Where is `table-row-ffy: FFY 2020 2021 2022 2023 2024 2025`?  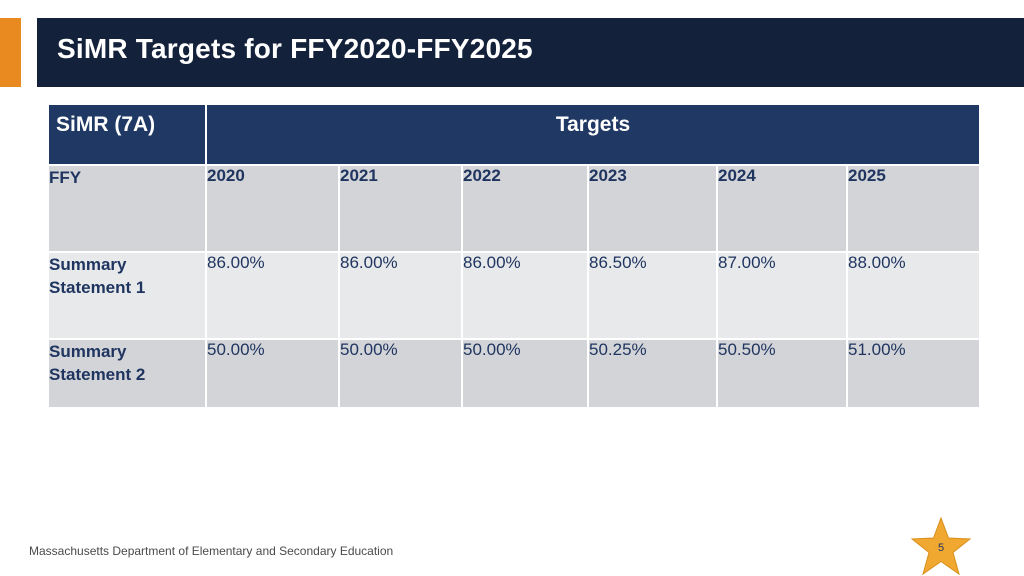
table-row-ffy: FFY 2020 2021 2022 2023 2024 2025 is located at coordinates (514, 208).